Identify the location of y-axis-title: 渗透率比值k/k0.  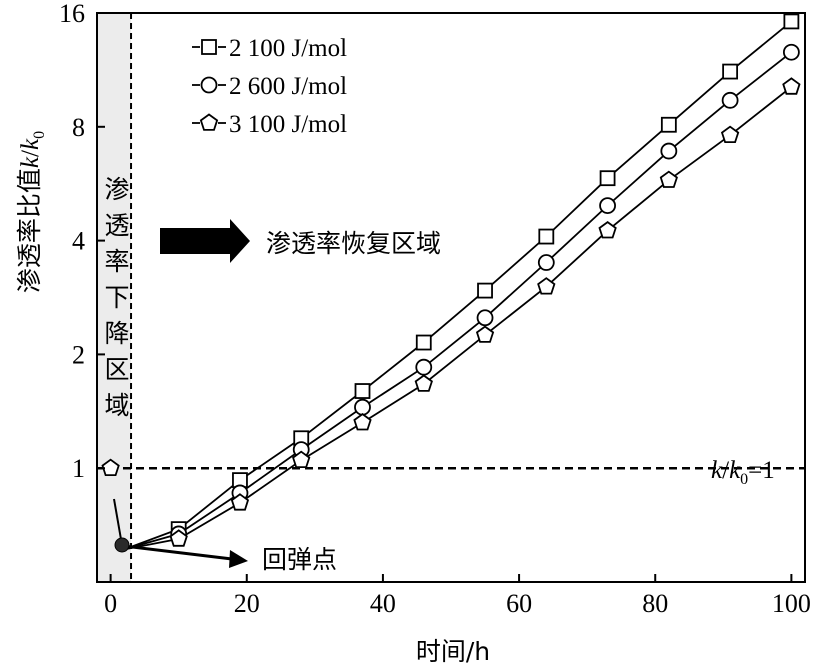
(31, 212).